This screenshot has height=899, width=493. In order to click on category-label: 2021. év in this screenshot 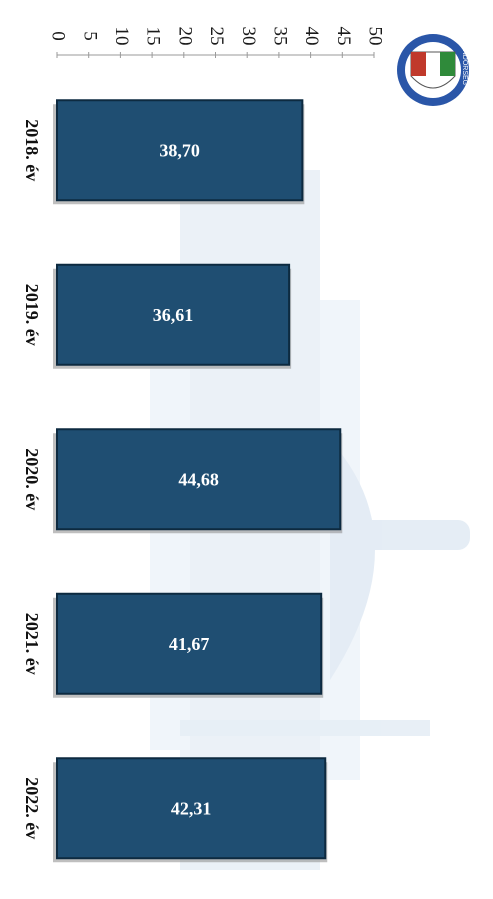, I will do `click(32, 644)`.